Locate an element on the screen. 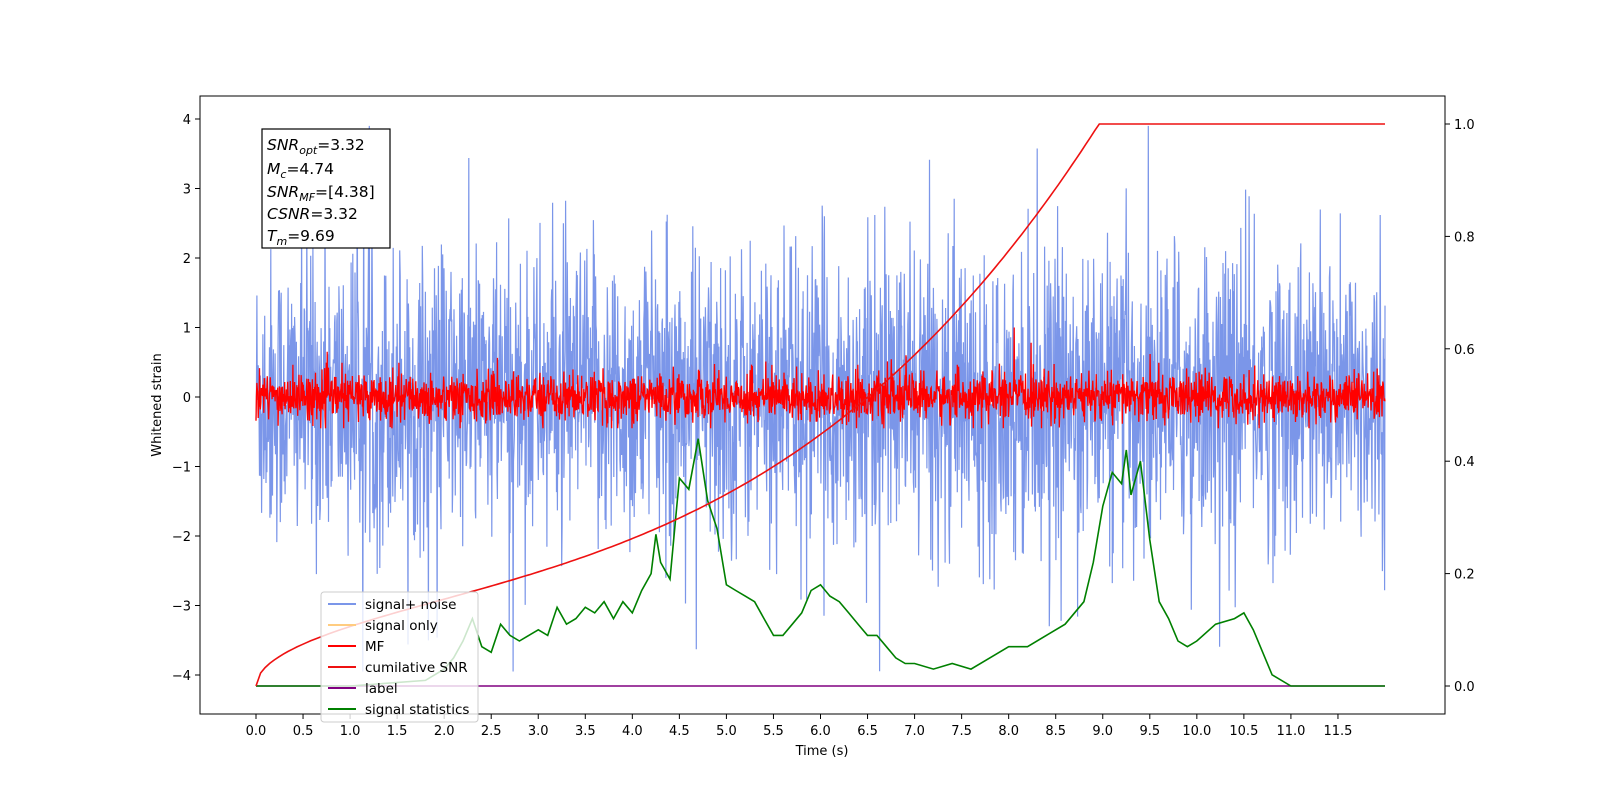 Image resolution: width=1600 pixels, height=800 pixels. x-tick-label: 5.0 is located at coordinates (726, 731).